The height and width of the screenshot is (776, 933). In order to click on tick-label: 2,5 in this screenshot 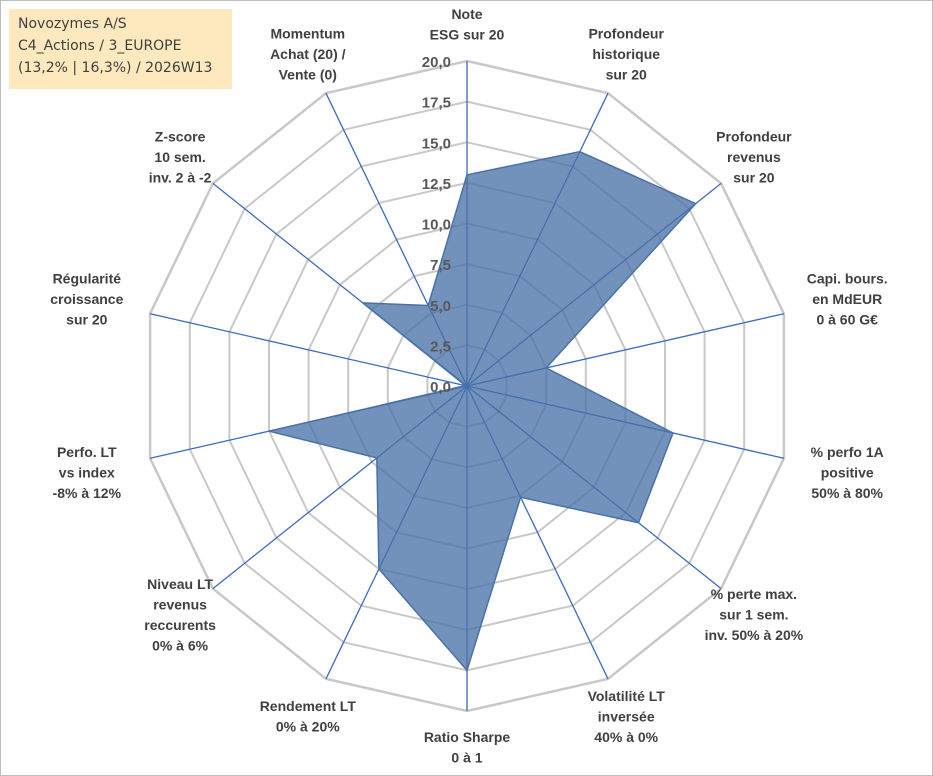, I will do `click(440, 346)`.